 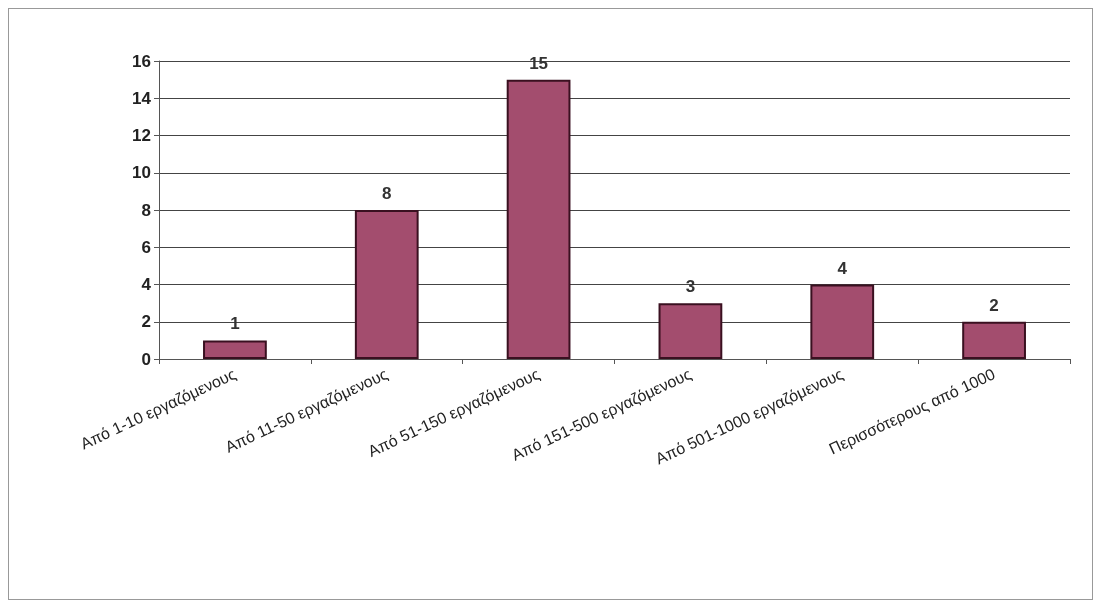 What do you see at coordinates (146, 359) in the screenshot?
I see `y-tick-label: 0` at bounding box center [146, 359].